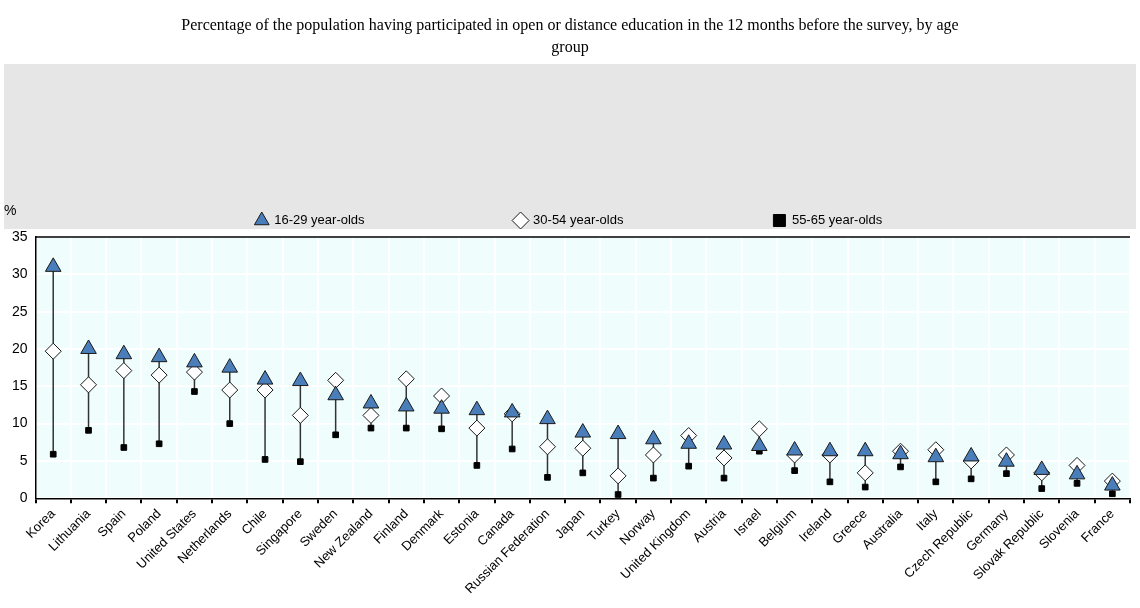 Image resolution: width=1140 pixels, height=608 pixels. Describe the element at coordinates (320, 220) in the screenshot. I see `legend-label: 16-29 year-olds` at that location.